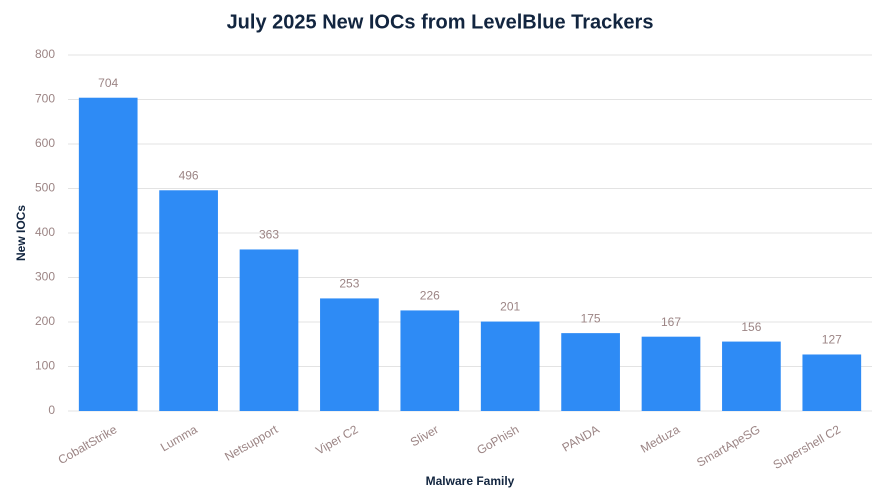 This screenshot has width=880, height=503. What do you see at coordinates (728, 445) in the screenshot?
I see `x-tick-label: SmartApeSG` at bounding box center [728, 445].